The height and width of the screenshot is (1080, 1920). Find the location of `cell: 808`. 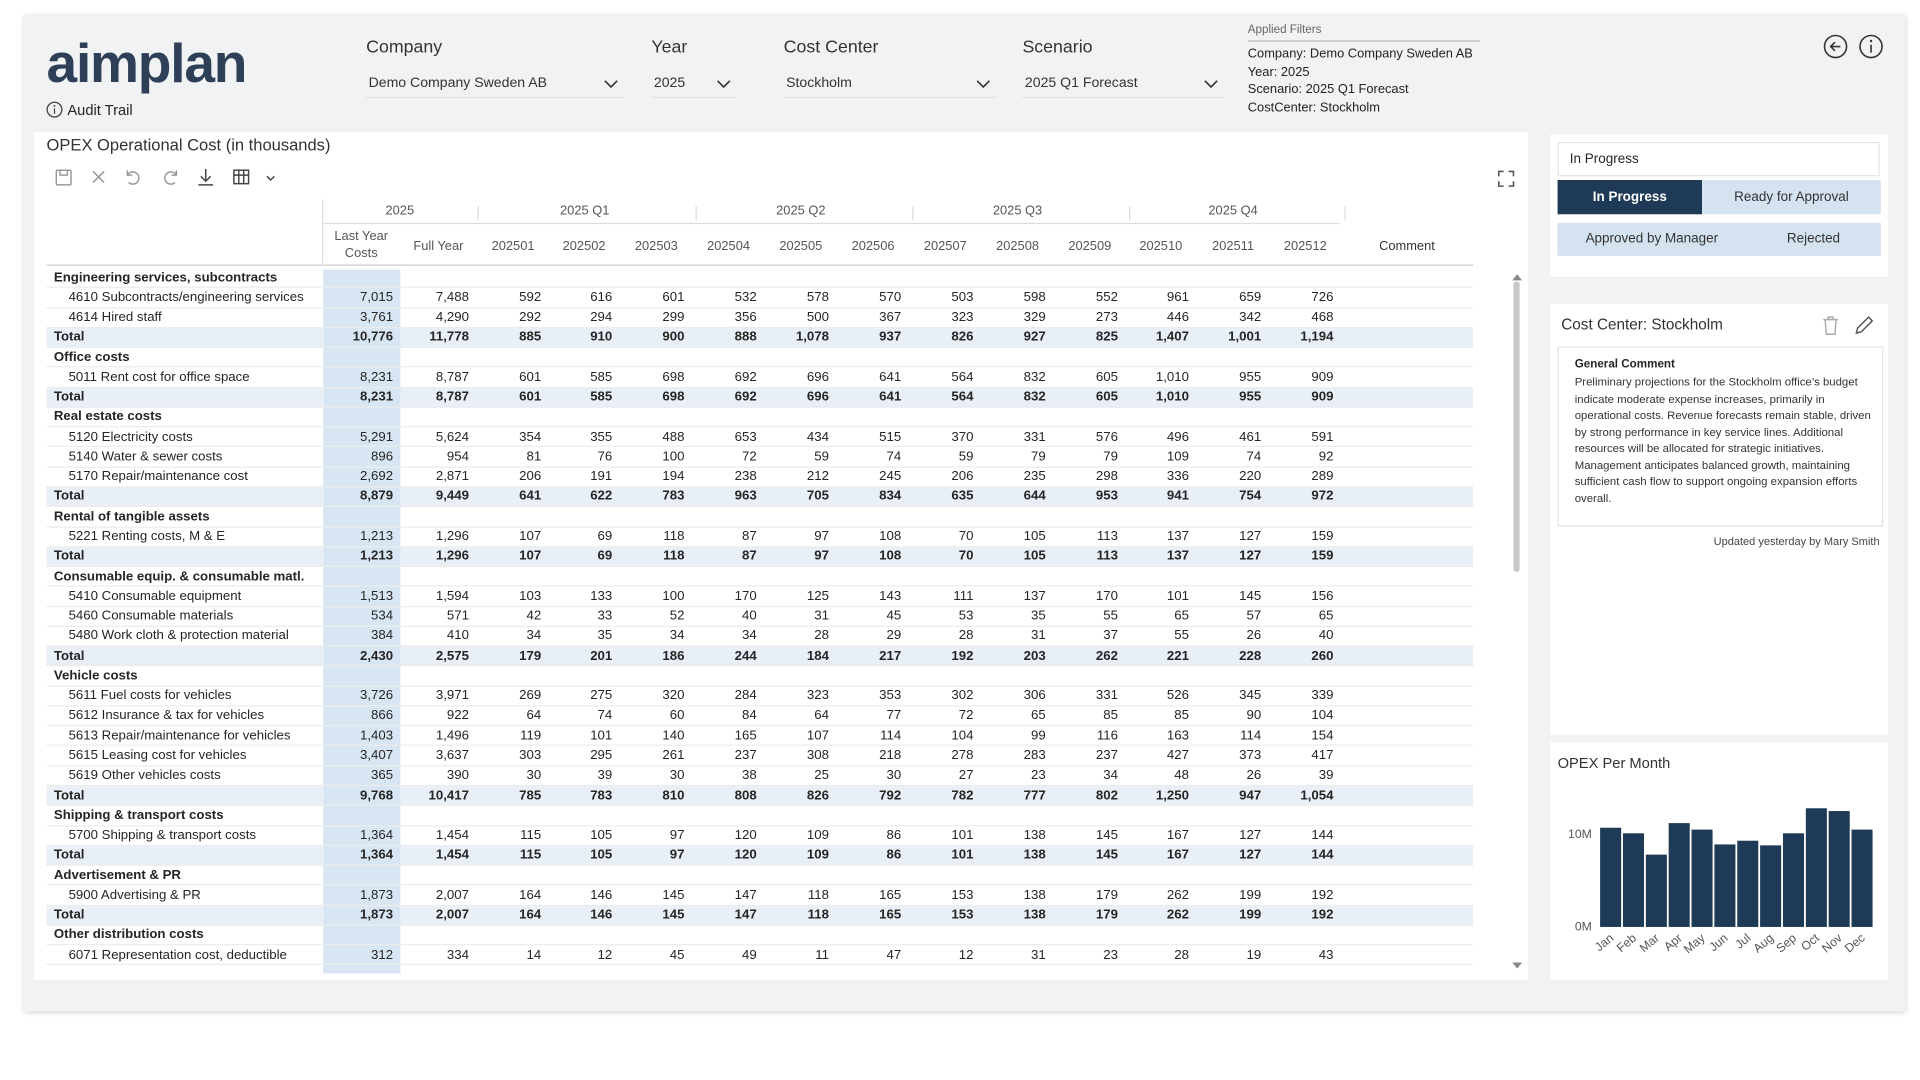

cell: 808 is located at coordinates (745, 795).